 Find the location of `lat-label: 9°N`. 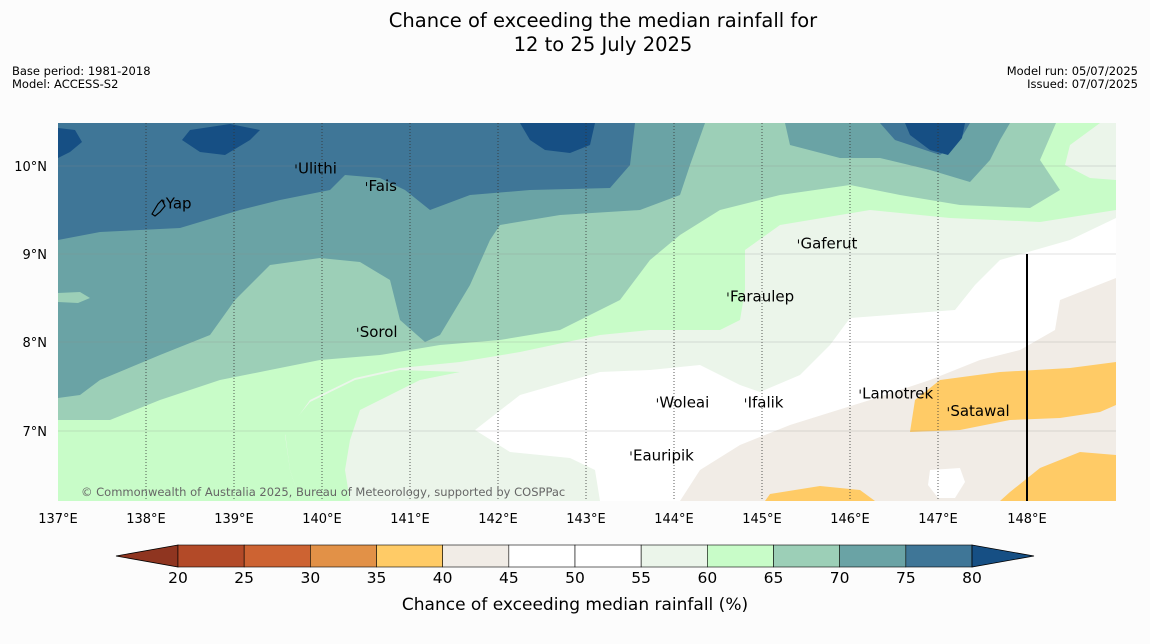

lat-label: 9°N is located at coordinates (35, 255).